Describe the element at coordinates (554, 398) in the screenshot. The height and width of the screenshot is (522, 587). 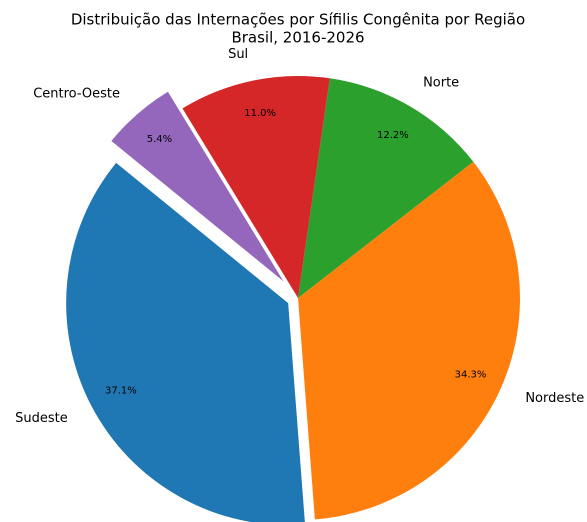
I see `category-label: Nordeste` at that location.